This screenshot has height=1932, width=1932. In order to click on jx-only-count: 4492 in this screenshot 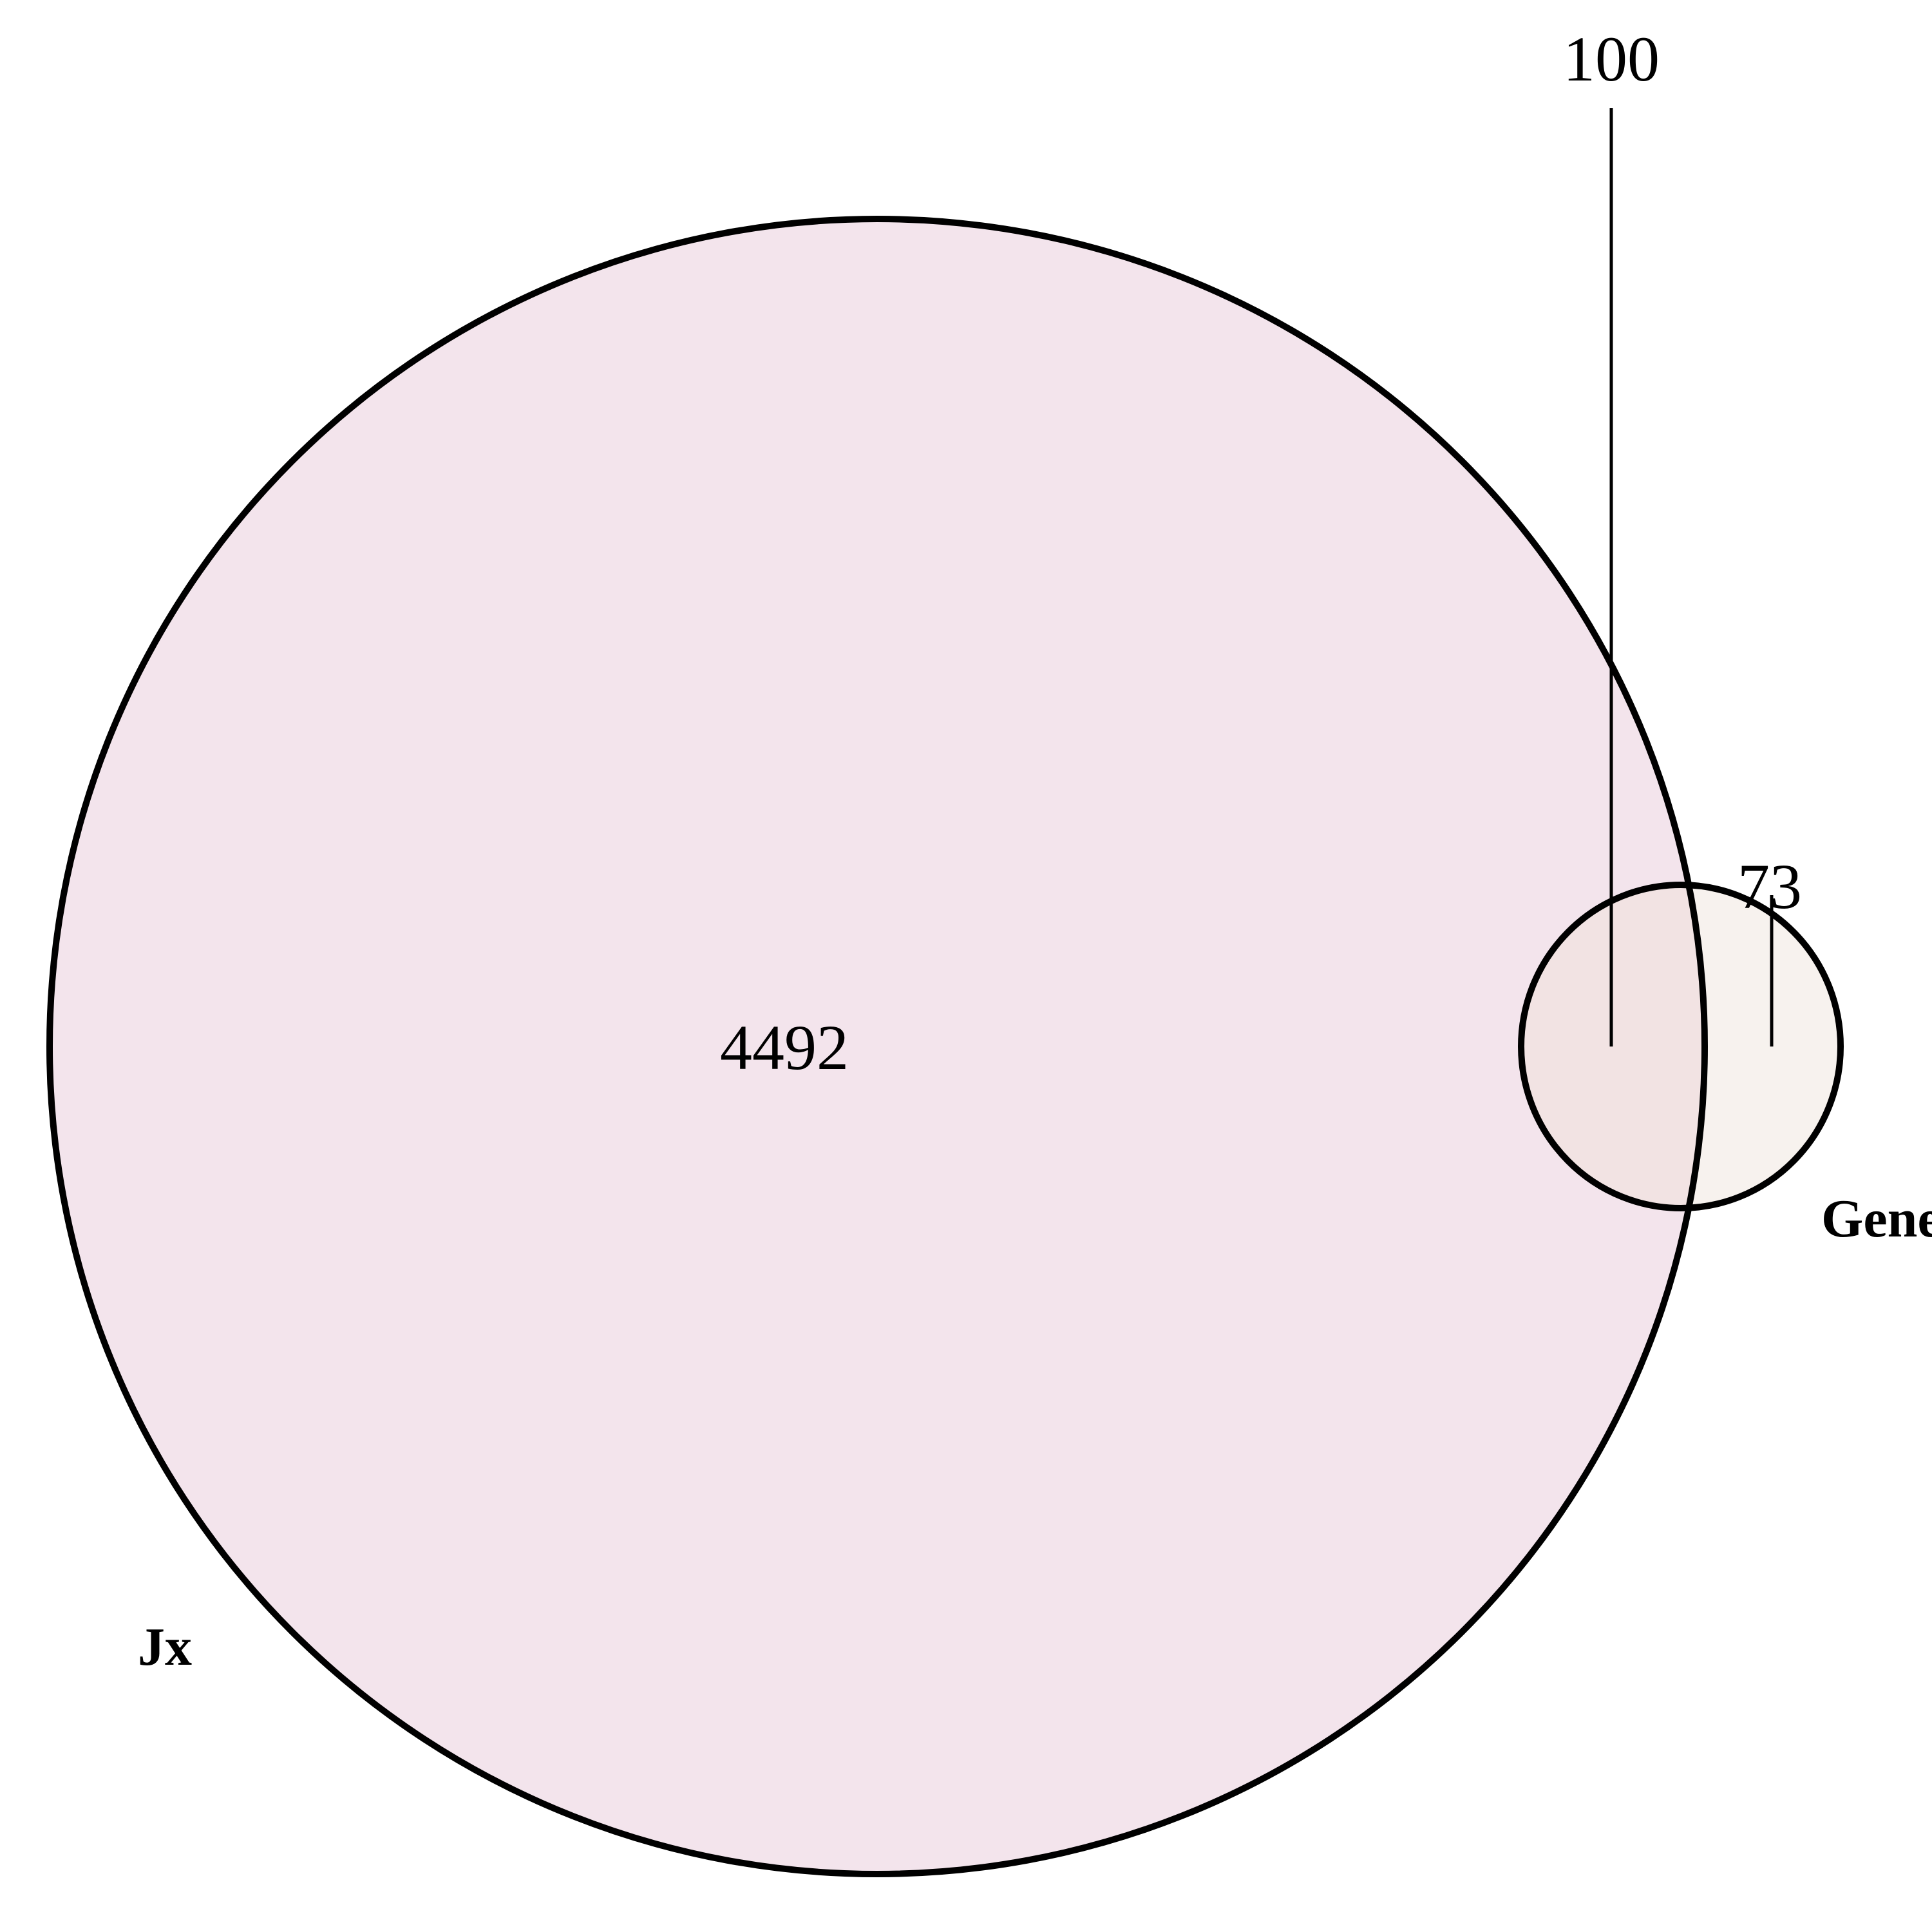, I will do `click(784, 1047)`.